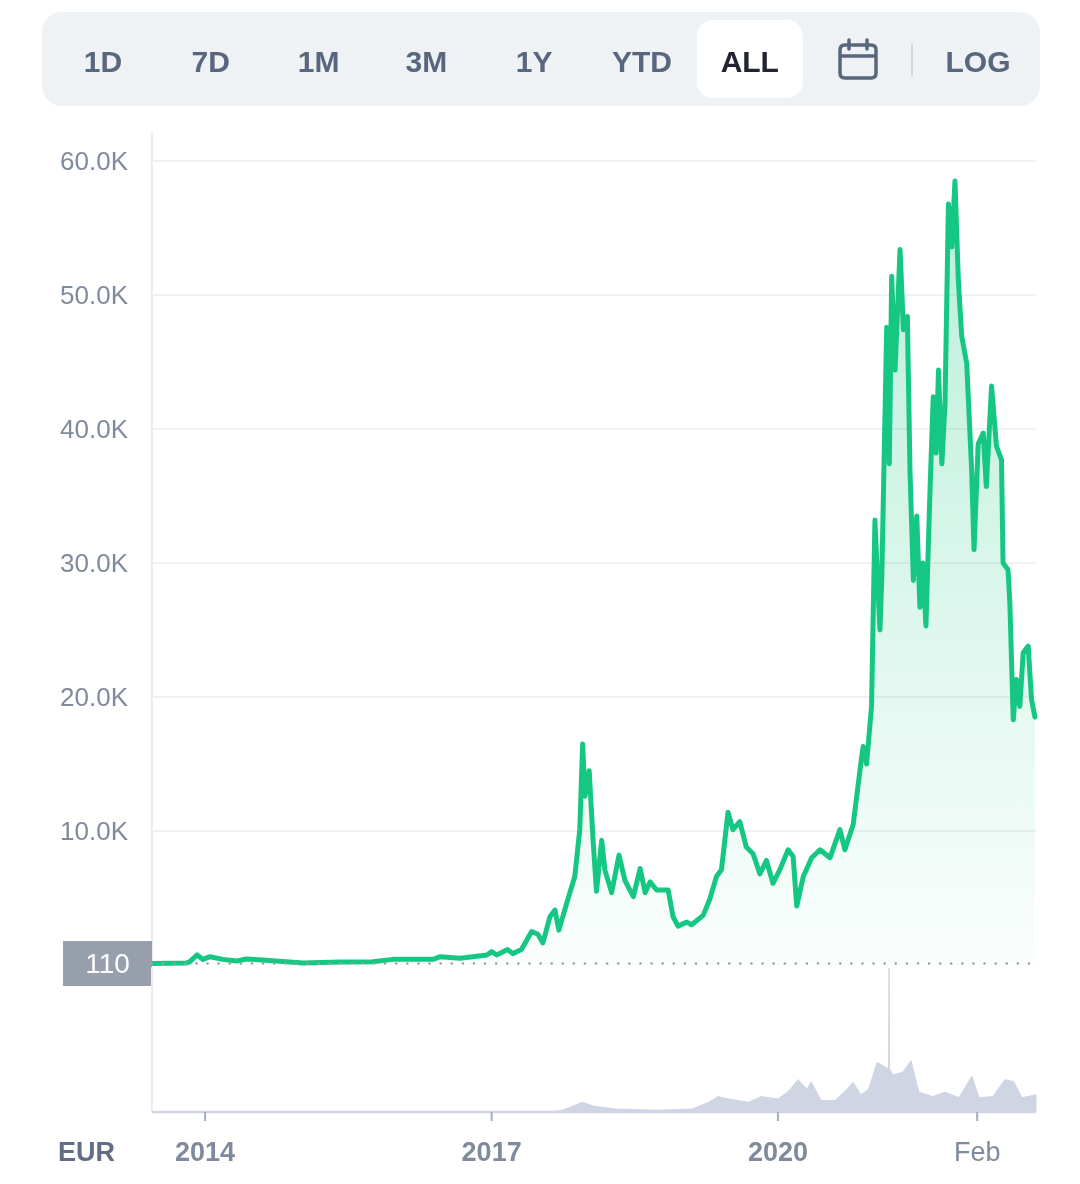 The height and width of the screenshot is (1184, 1080). I want to click on y-tick-label: 60.0K, so click(94, 161).